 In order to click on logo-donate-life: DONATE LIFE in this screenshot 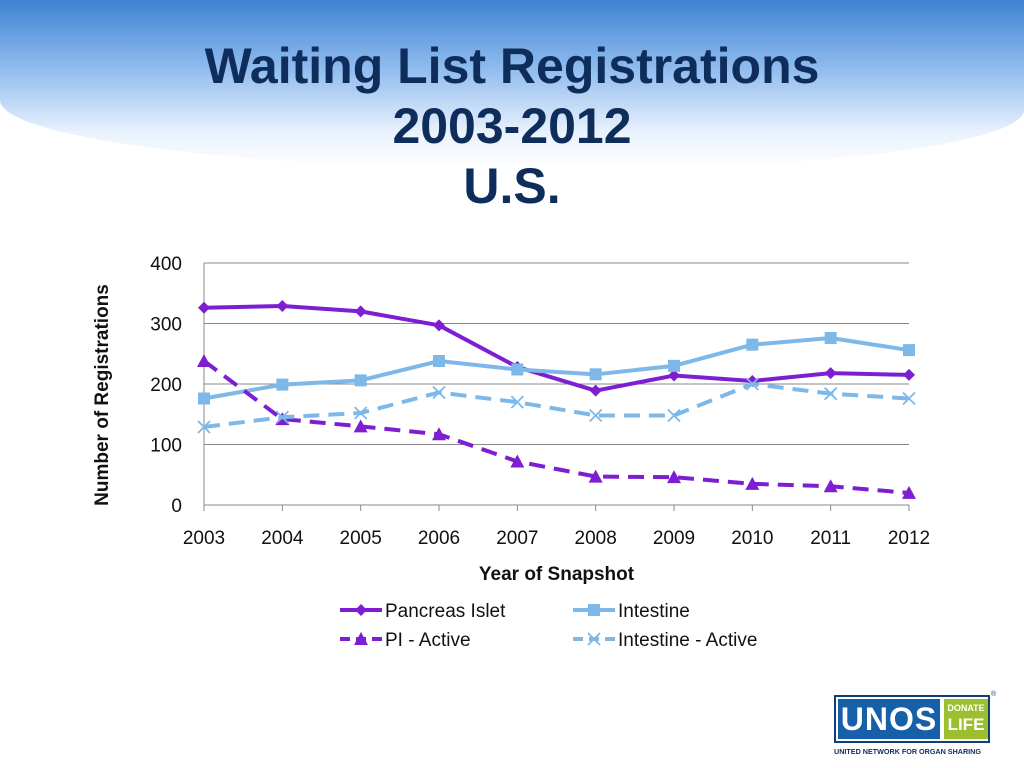, I will do `click(966, 719)`.